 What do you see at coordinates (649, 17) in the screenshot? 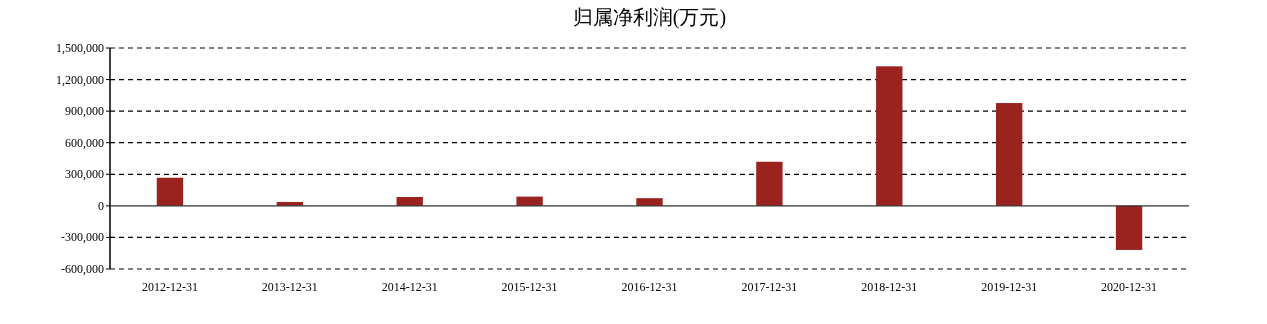
I see `chart-title: 归属净利润(万元)` at bounding box center [649, 17].